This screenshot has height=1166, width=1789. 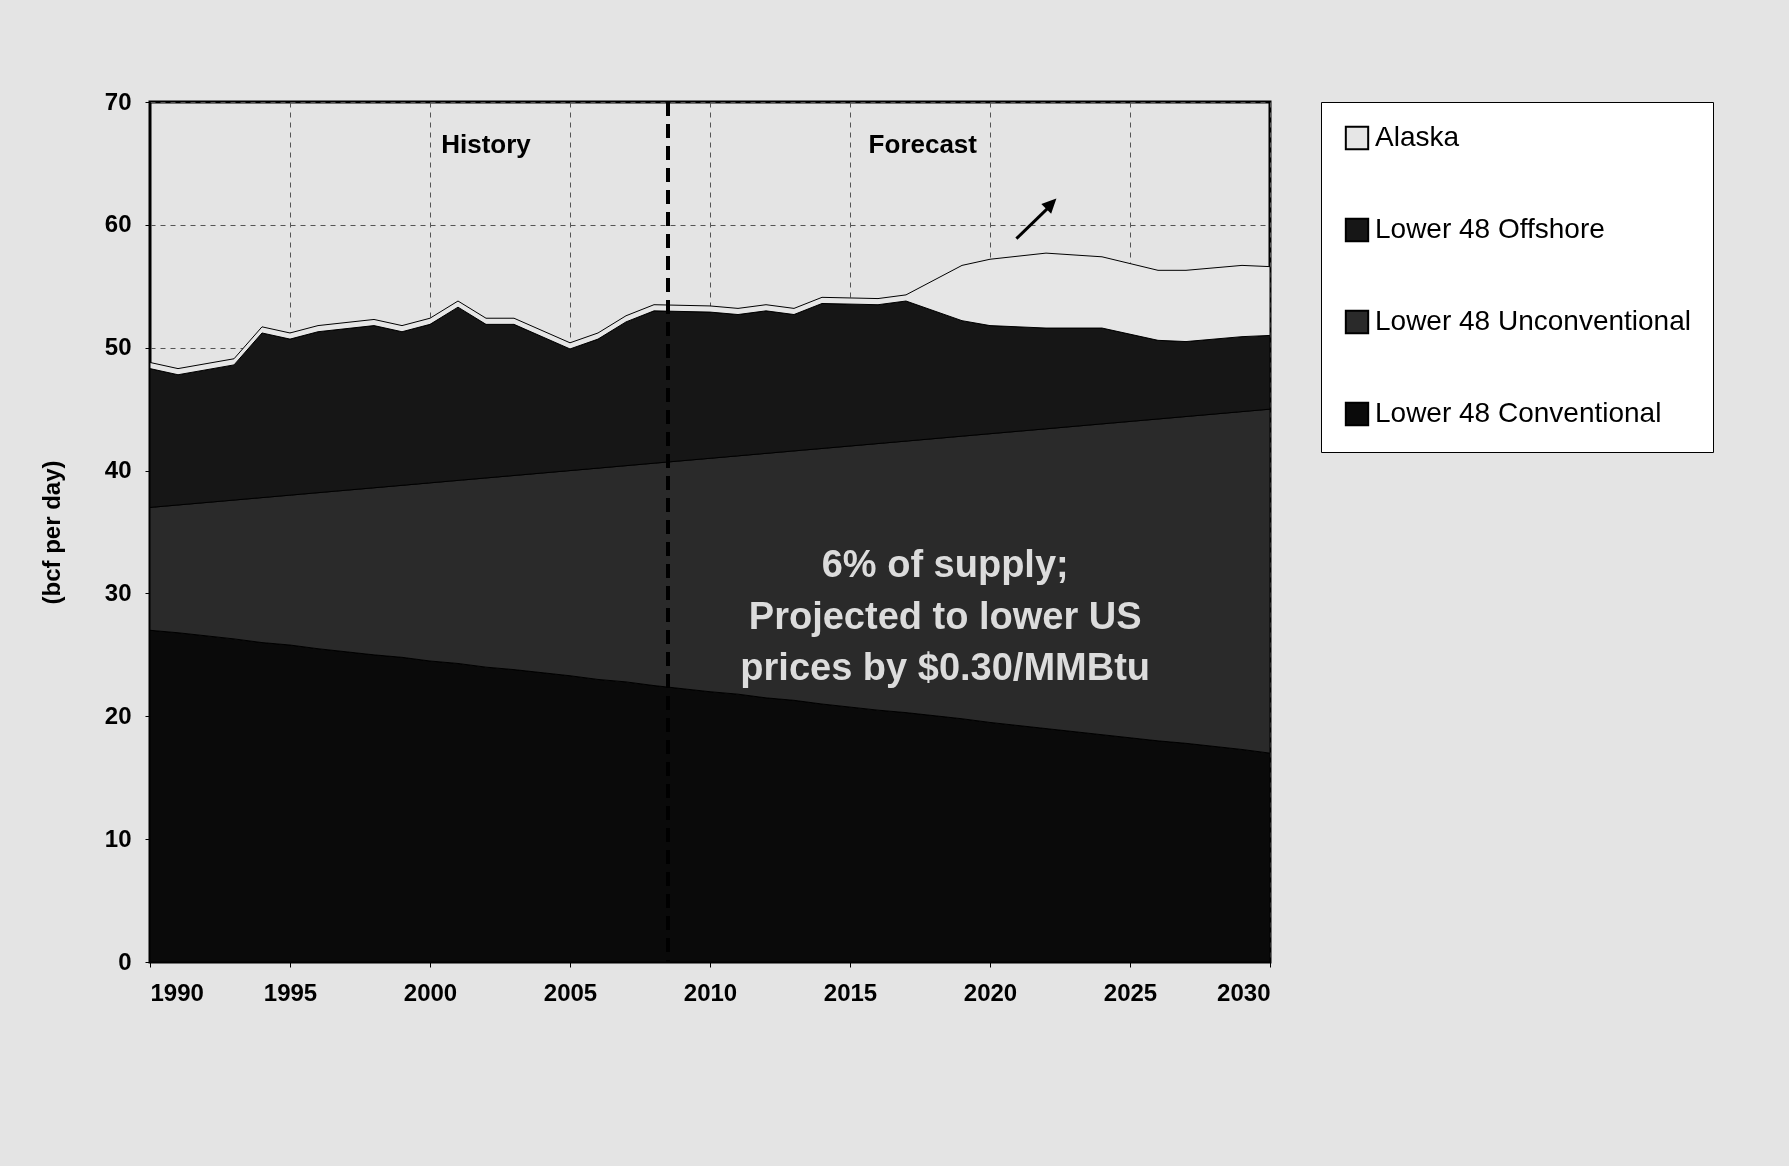 What do you see at coordinates (570, 992) in the screenshot?
I see `x-tick-label: 2005` at bounding box center [570, 992].